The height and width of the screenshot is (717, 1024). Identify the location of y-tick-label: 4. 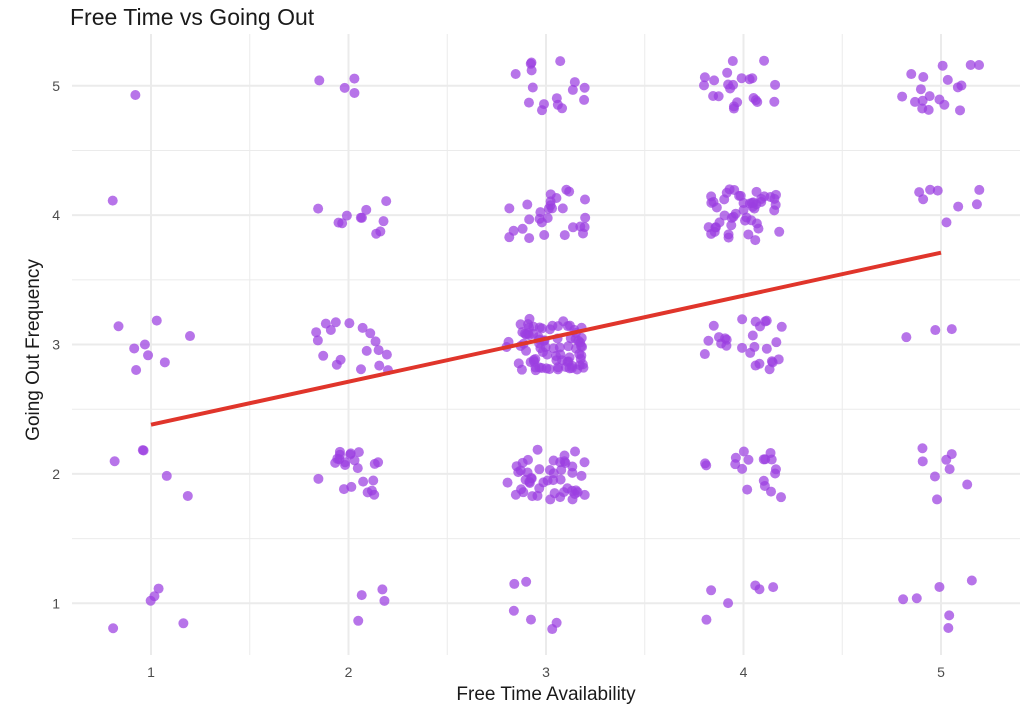
(56, 215).